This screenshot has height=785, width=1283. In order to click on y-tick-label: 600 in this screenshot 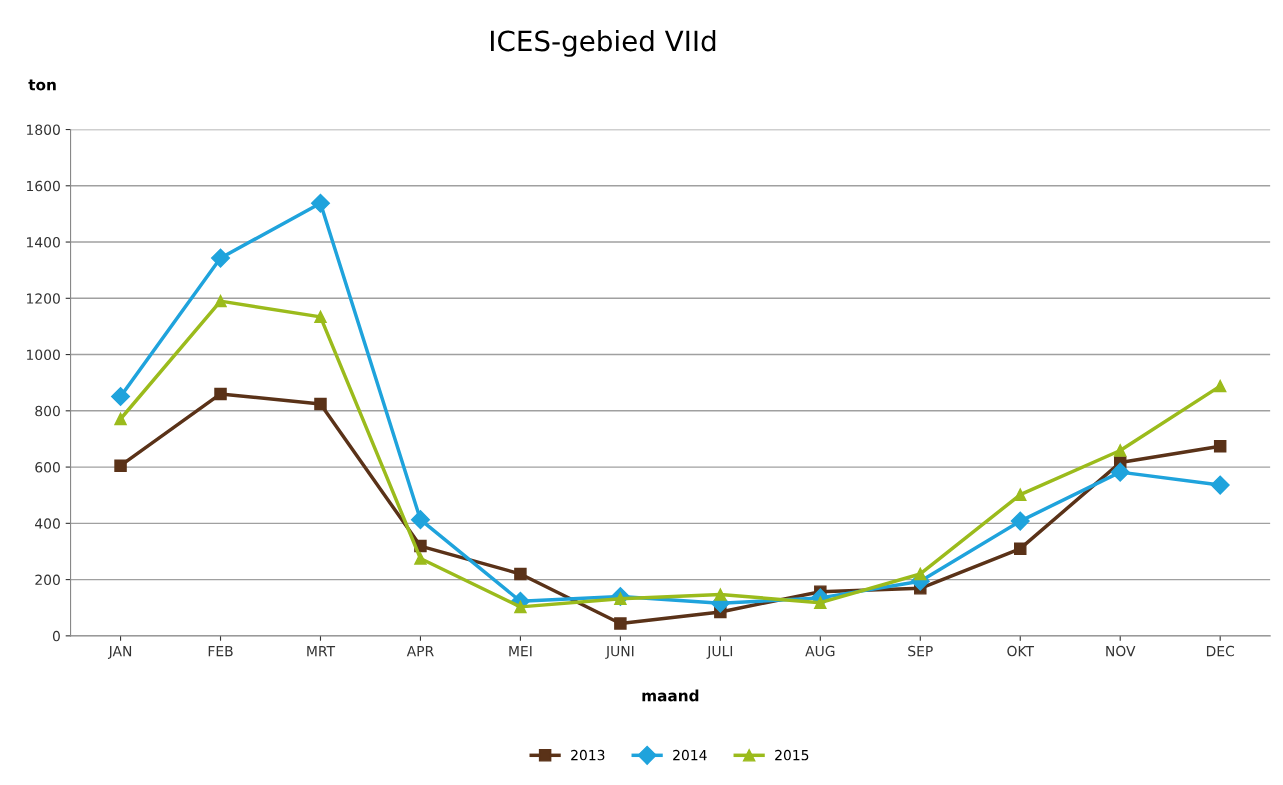, I will do `click(47, 467)`.